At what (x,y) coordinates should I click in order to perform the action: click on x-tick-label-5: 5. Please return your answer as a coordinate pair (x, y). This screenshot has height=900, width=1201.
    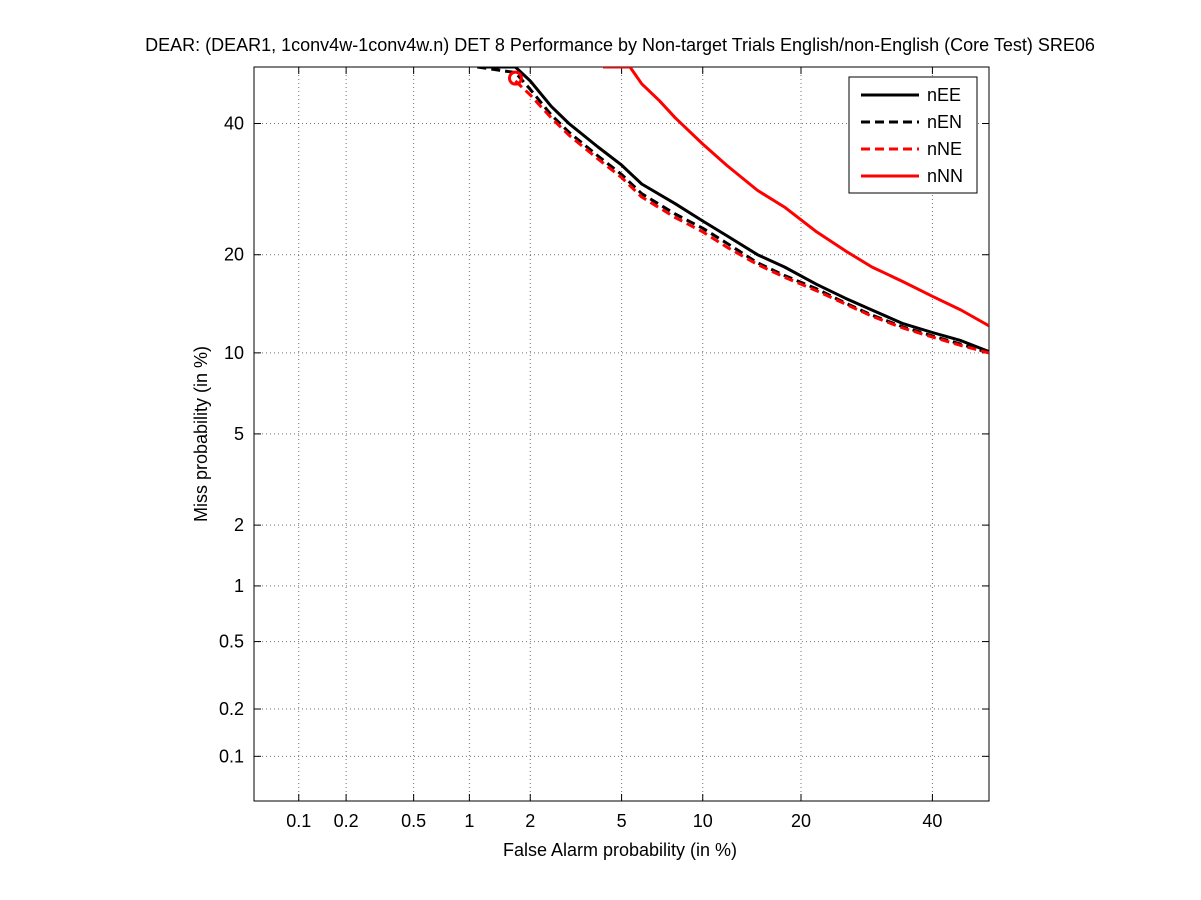
    Looking at the image, I should click on (622, 821).